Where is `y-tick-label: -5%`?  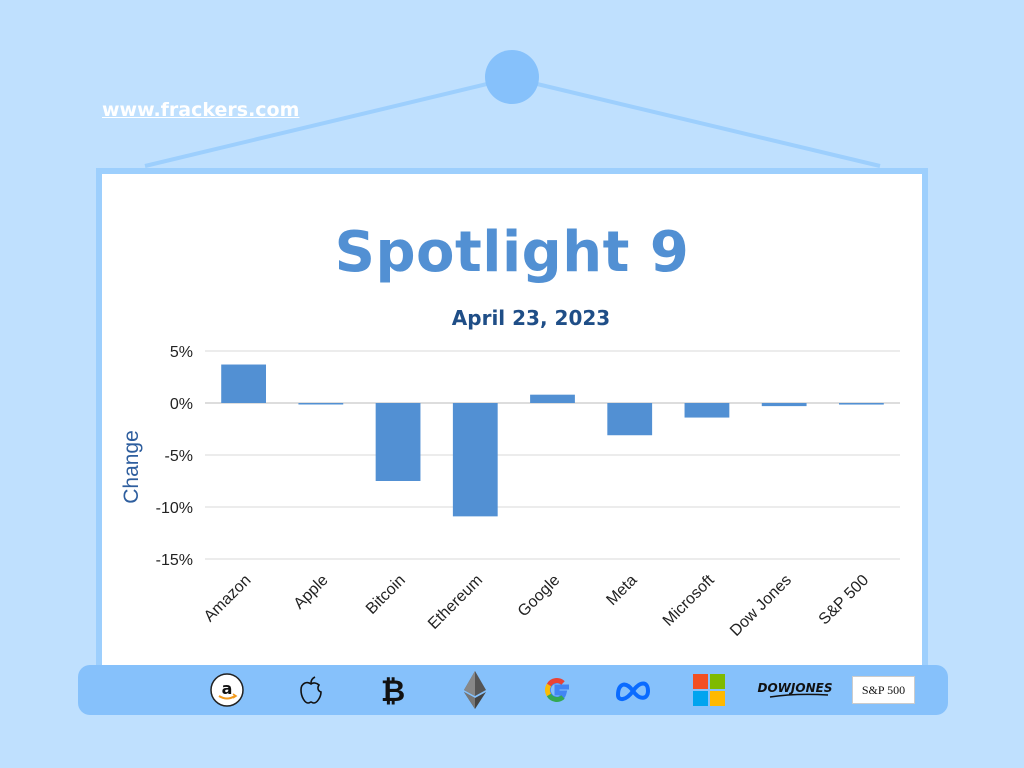
y-tick-label: -5% is located at coordinates (179, 456).